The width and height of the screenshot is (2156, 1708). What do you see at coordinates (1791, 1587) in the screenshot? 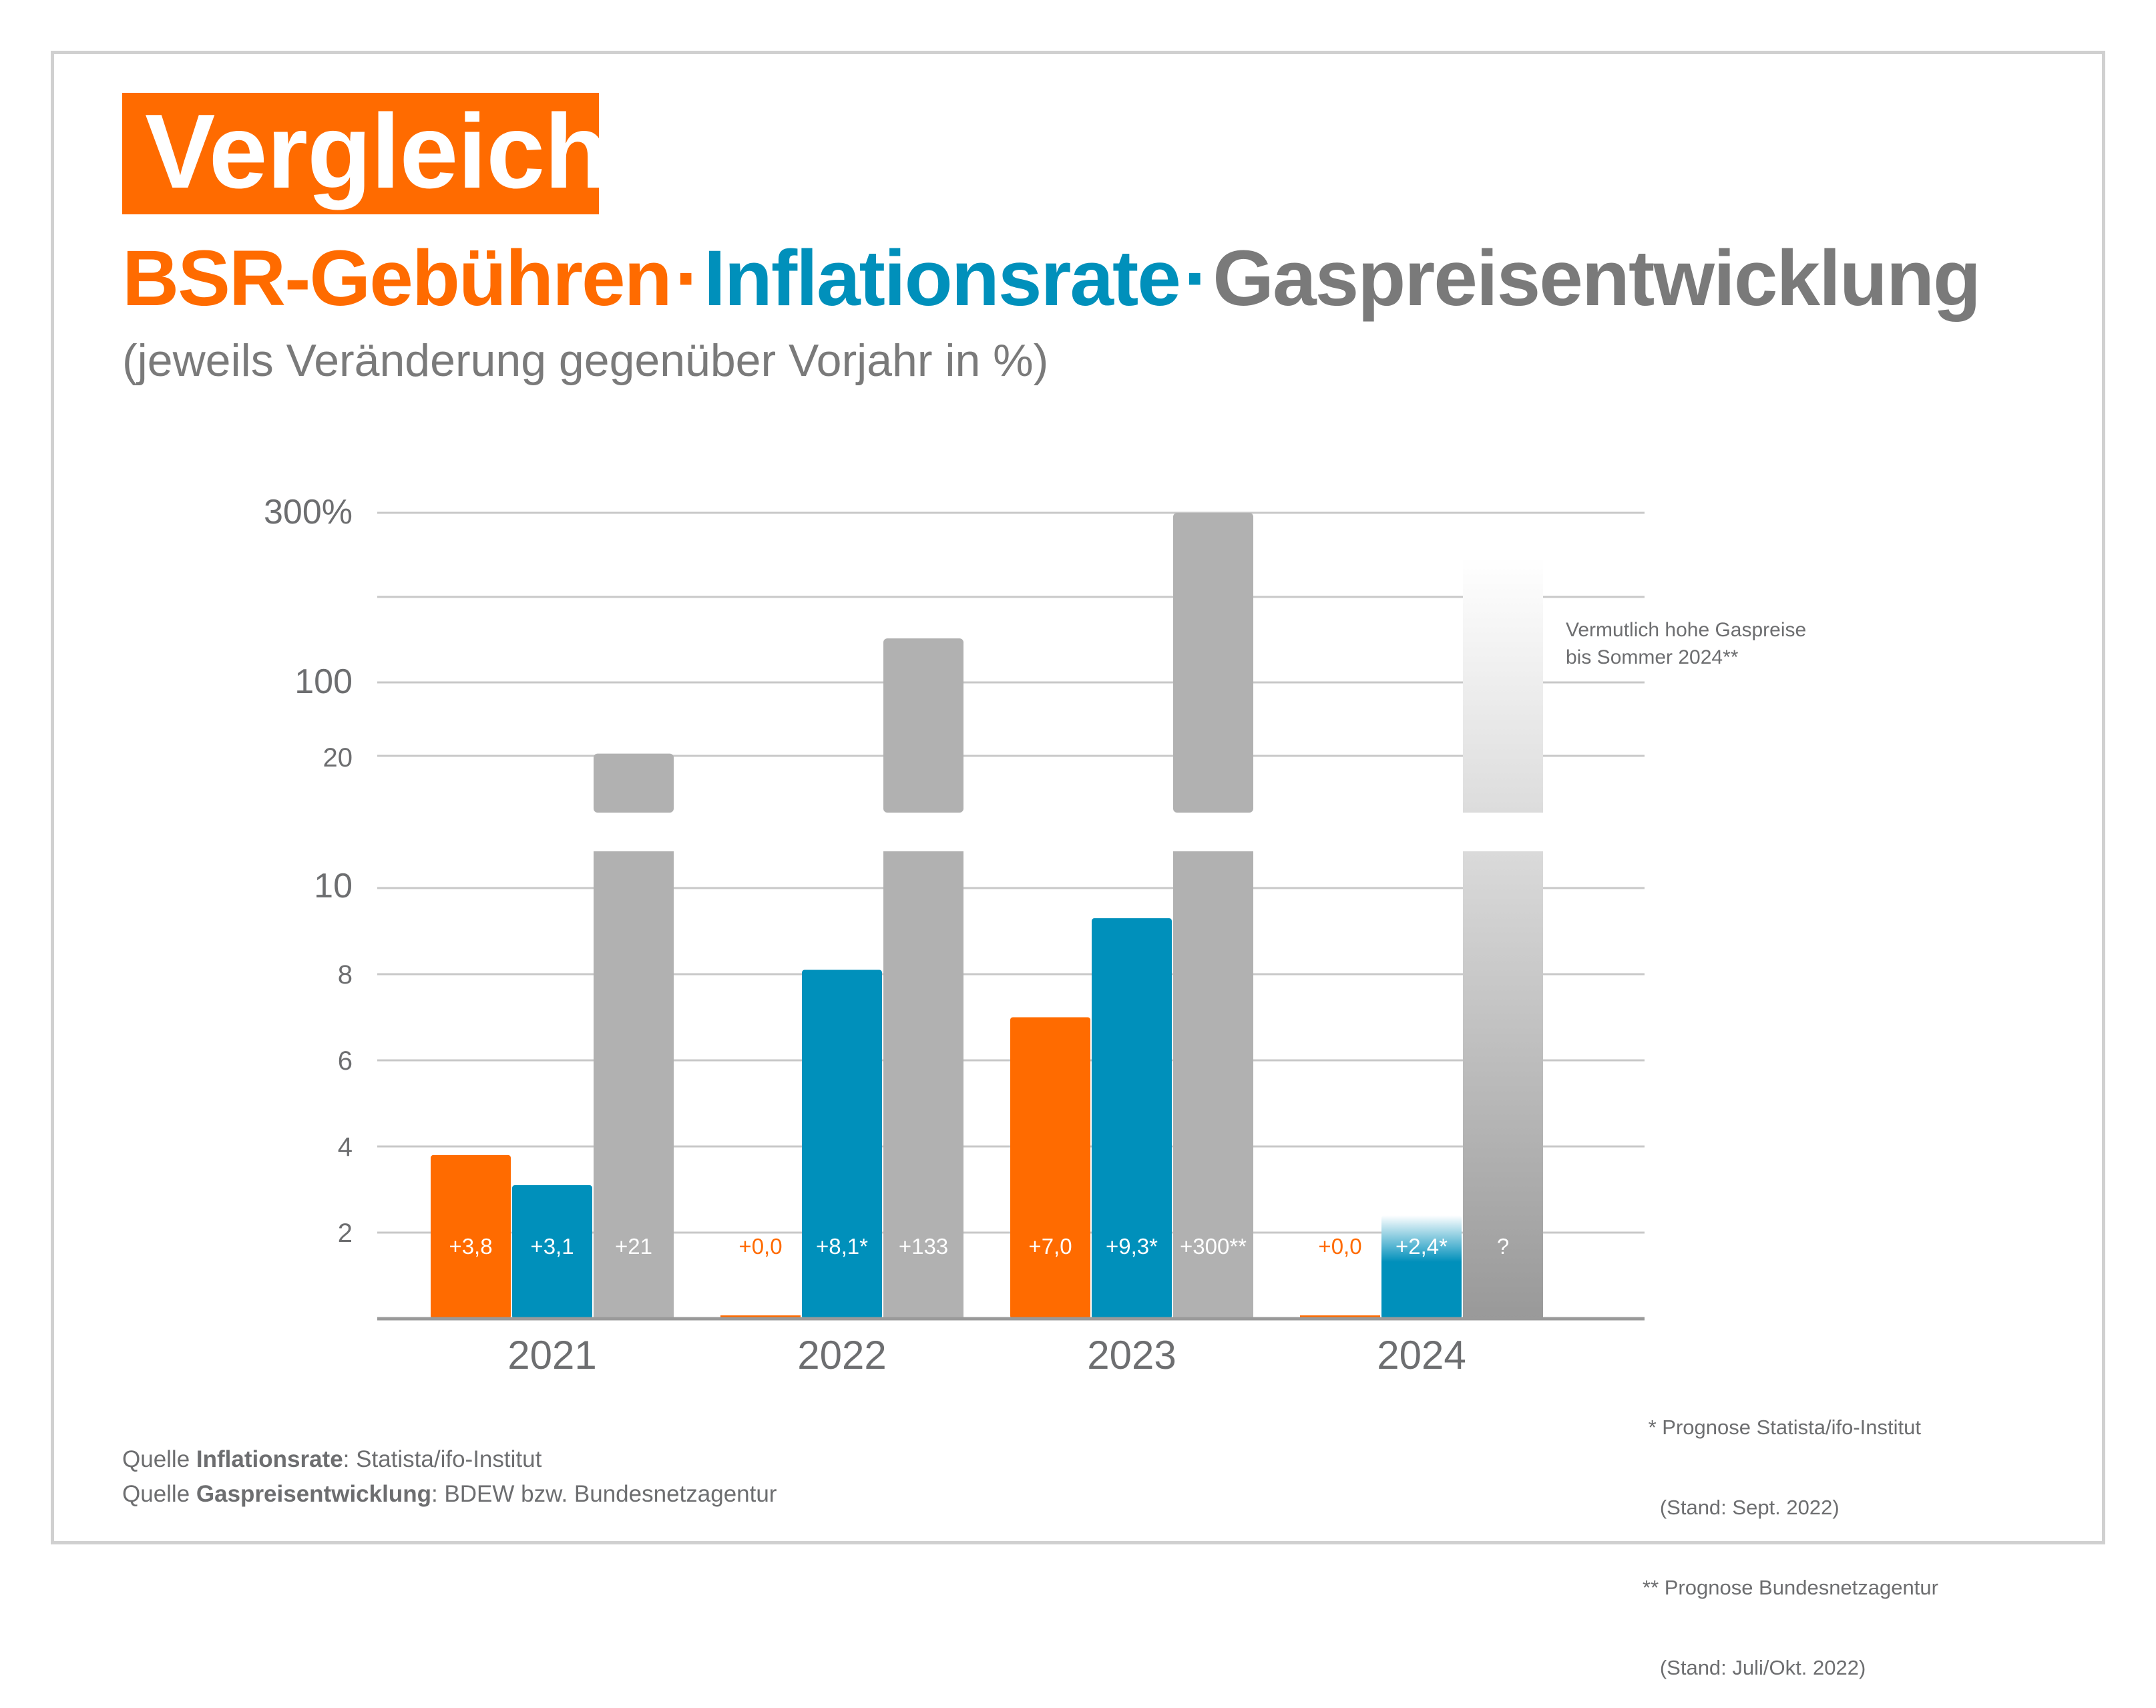
I see `footnote: ** Prognose Bundesnetzagentur` at bounding box center [1791, 1587].